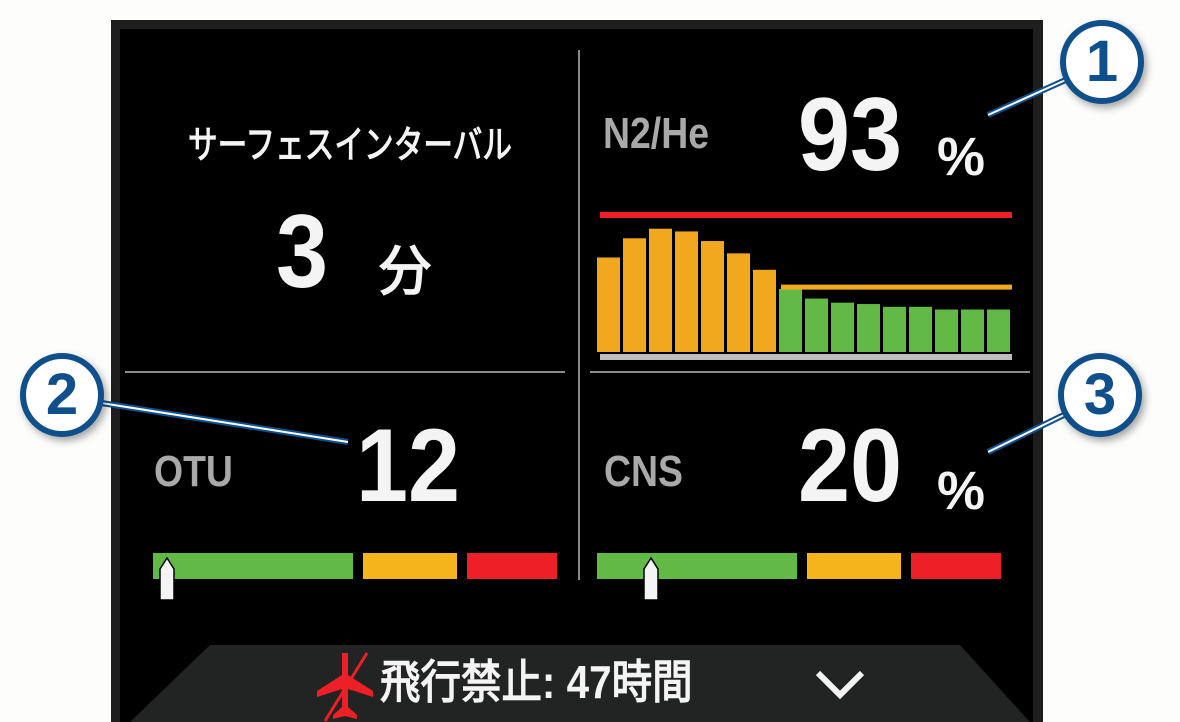 Image resolution: width=1180 pixels, height=722 pixels. What do you see at coordinates (1100, 395) in the screenshot?
I see `callout-3: 3` at bounding box center [1100, 395].